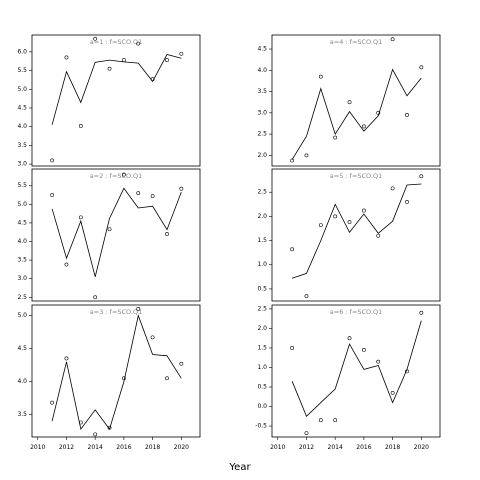 The height and width of the screenshot is (480, 480). I want to click on x-tick-label: 2016, so click(123, 447).